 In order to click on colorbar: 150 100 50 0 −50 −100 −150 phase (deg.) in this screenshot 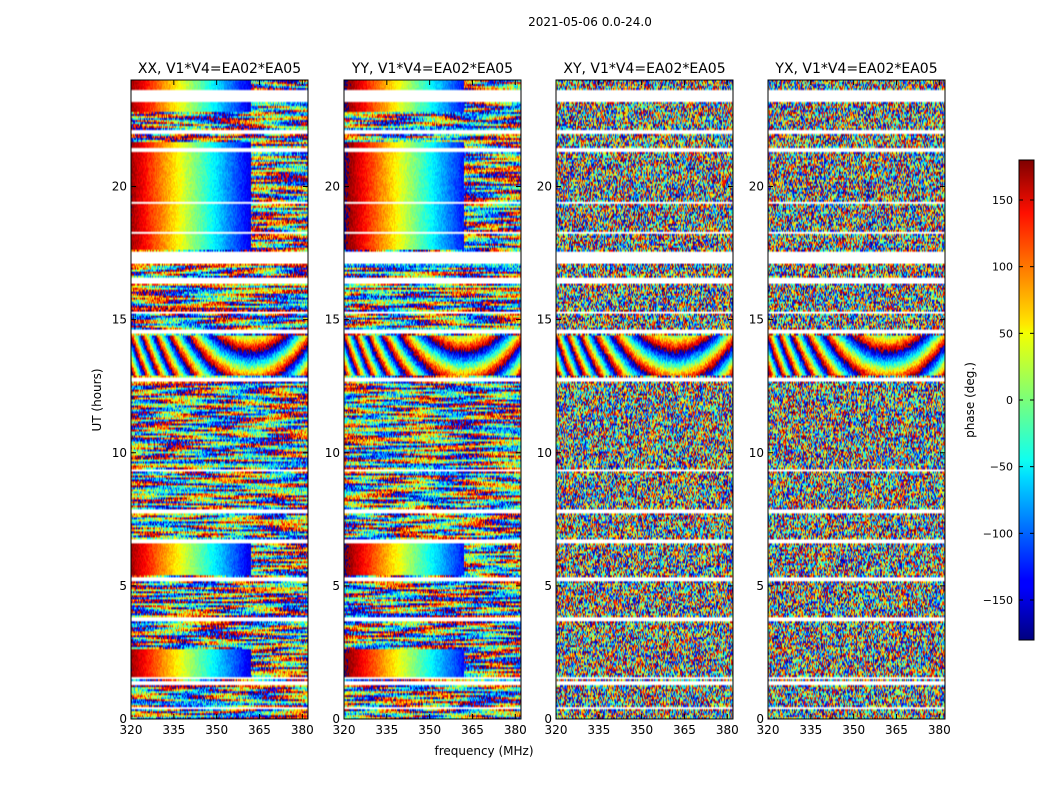, I will do `click(999, 400)`.